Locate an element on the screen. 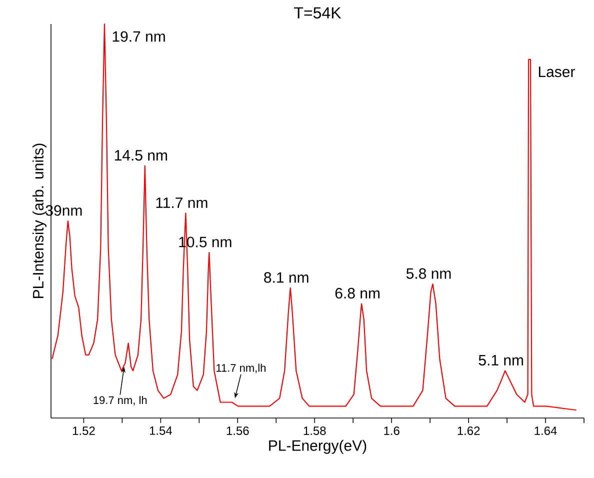 The image size is (594, 478). annotation: 6.8 nm is located at coordinates (357, 293).